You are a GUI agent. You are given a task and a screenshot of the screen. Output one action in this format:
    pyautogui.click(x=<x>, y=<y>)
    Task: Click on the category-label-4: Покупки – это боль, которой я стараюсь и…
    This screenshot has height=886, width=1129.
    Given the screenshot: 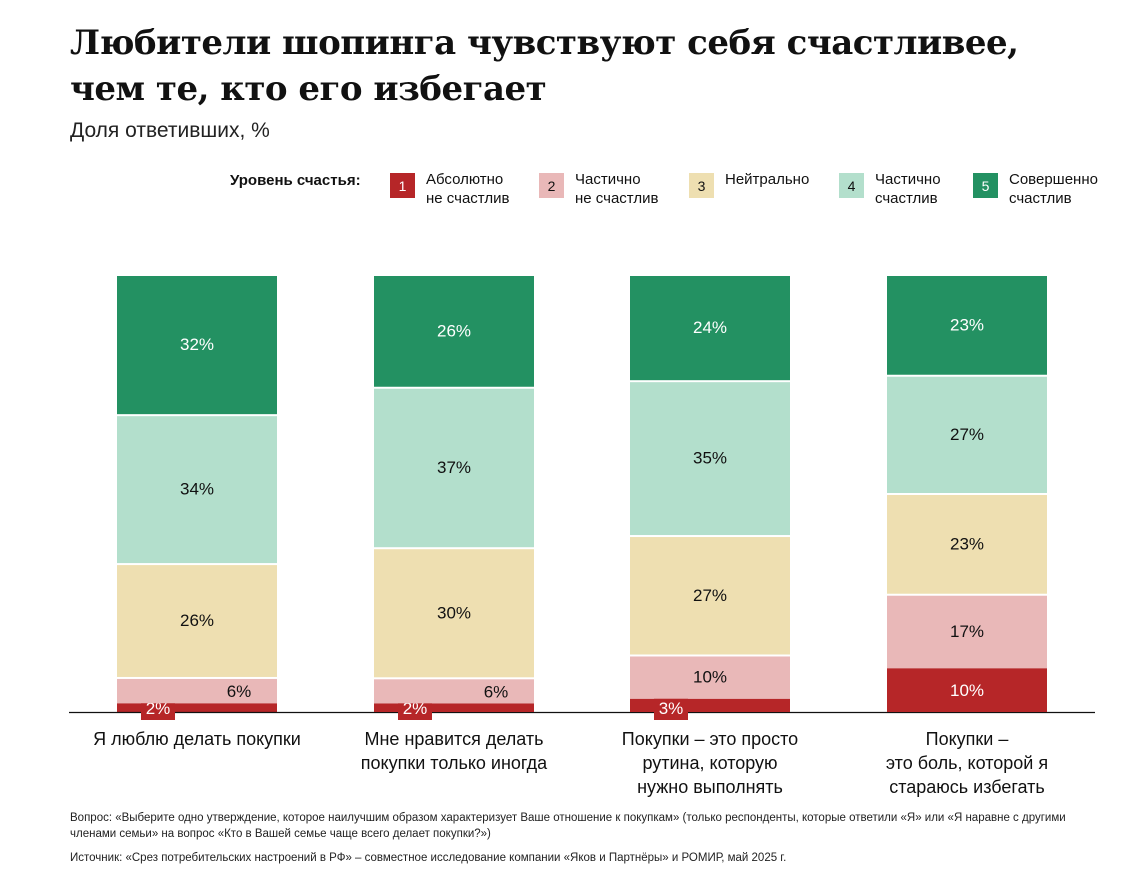 What is the action you would take?
    pyautogui.click(x=967, y=763)
    